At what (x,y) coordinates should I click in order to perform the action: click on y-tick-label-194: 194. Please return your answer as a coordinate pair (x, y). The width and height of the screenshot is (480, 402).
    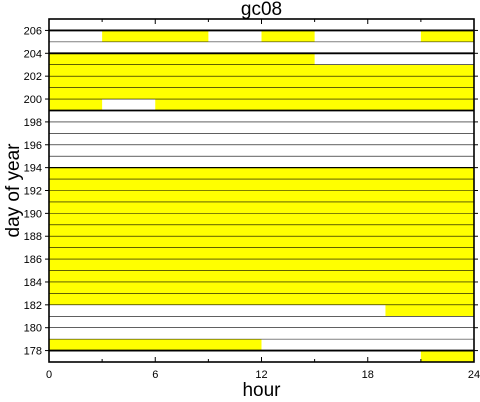
    Looking at the image, I should click on (33, 169).